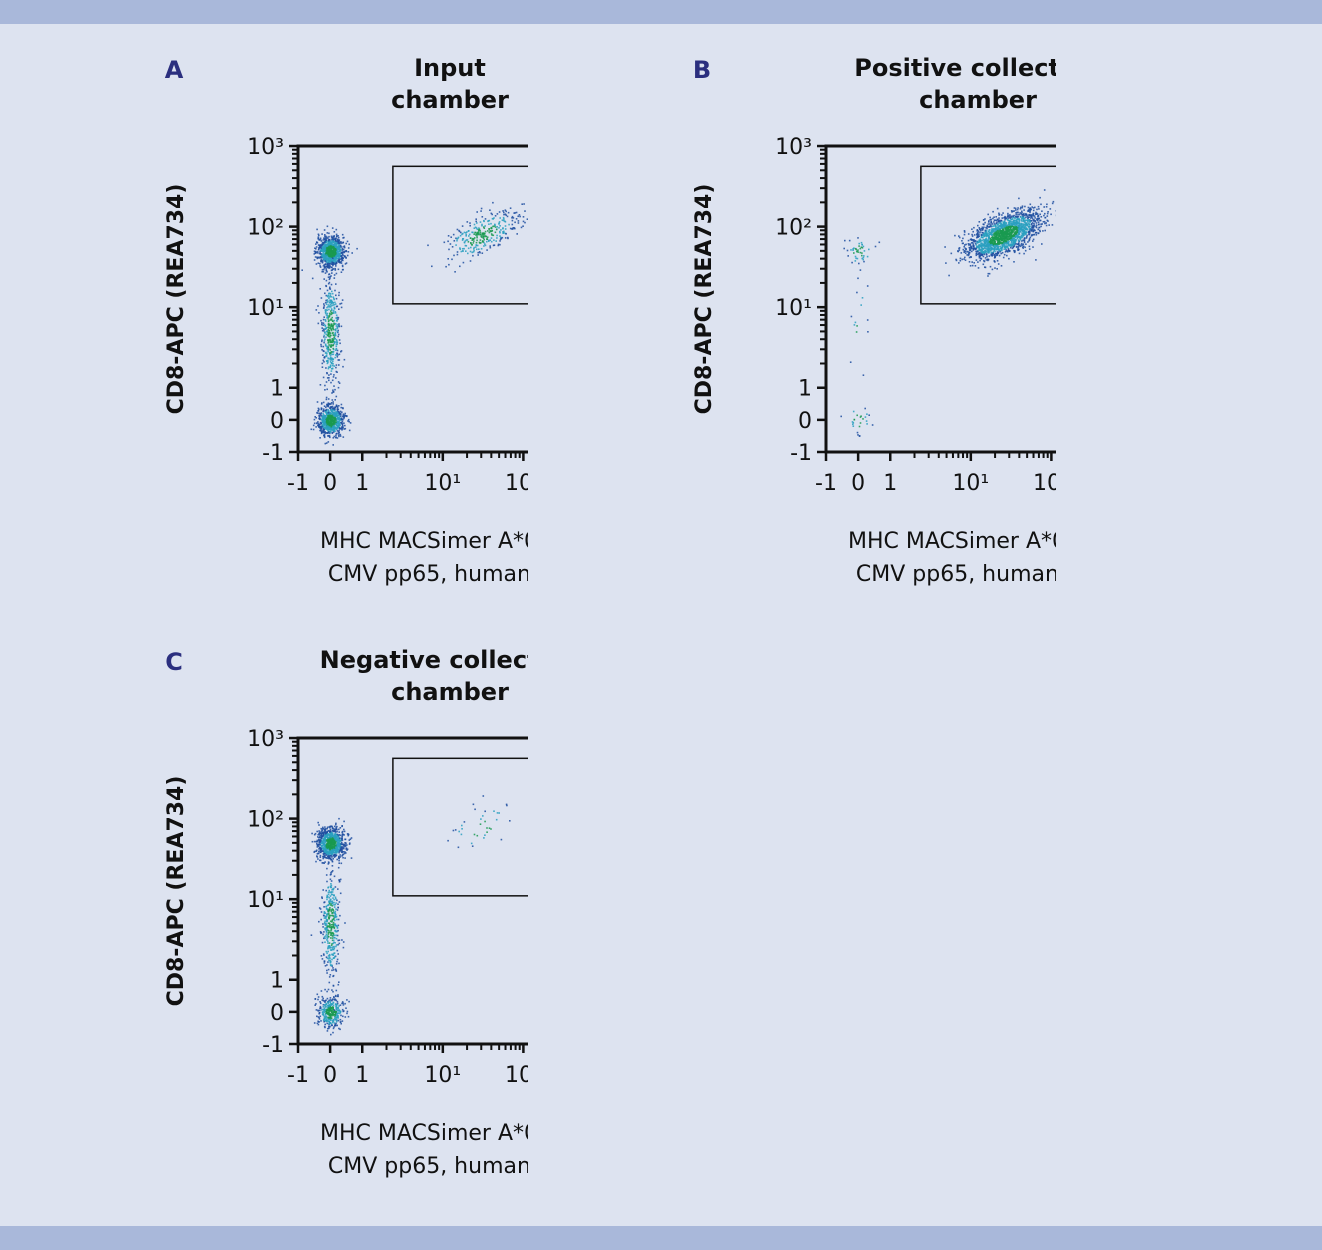 This screenshot has width=1322, height=1250. What do you see at coordinates (801, 453) in the screenshot?
I see `y-tick-label: -1` at bounding box center [801, 453].